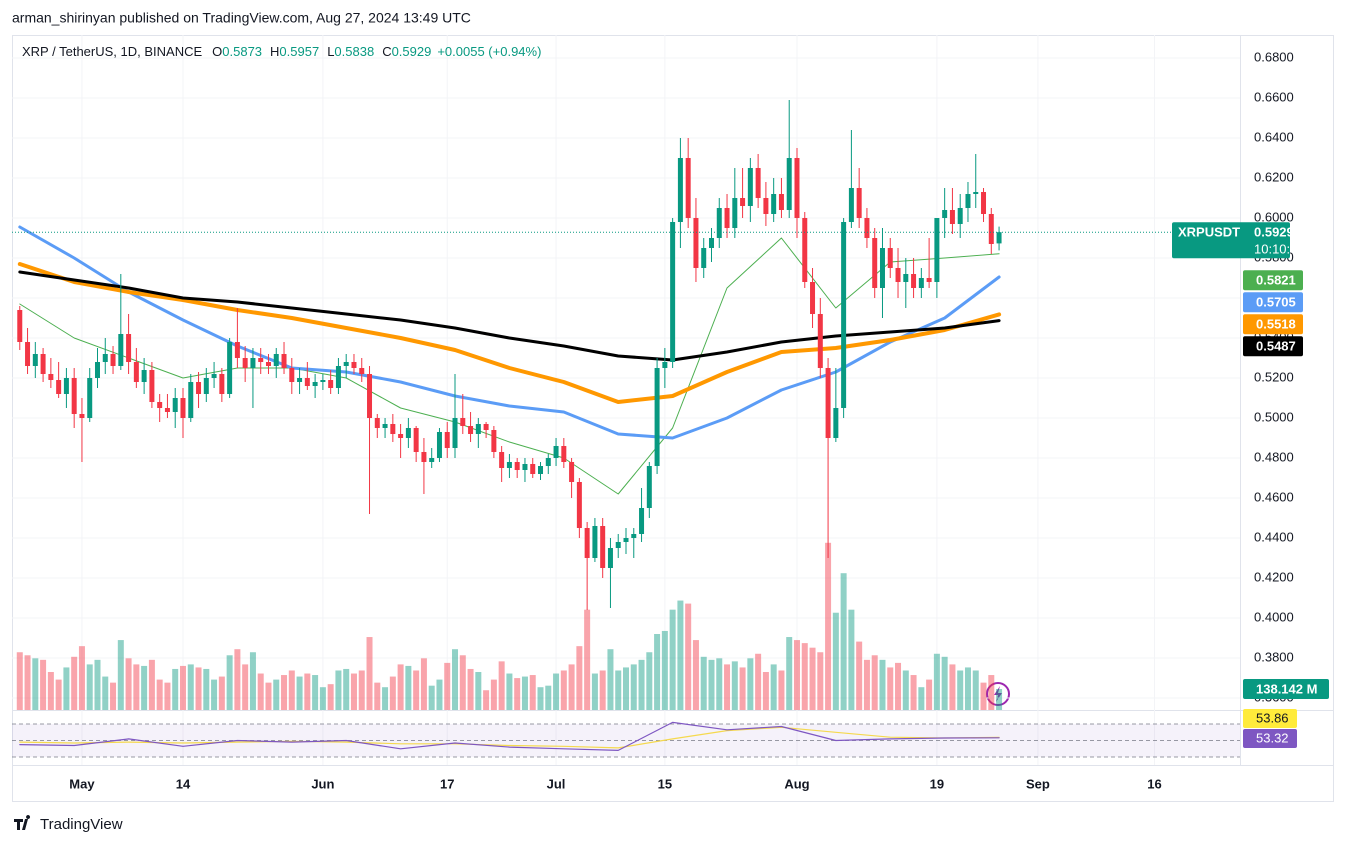  Describe the element at coordinates (1274, 96) in the screenshot. I see `y-tick-label: 0.6600` at that location.